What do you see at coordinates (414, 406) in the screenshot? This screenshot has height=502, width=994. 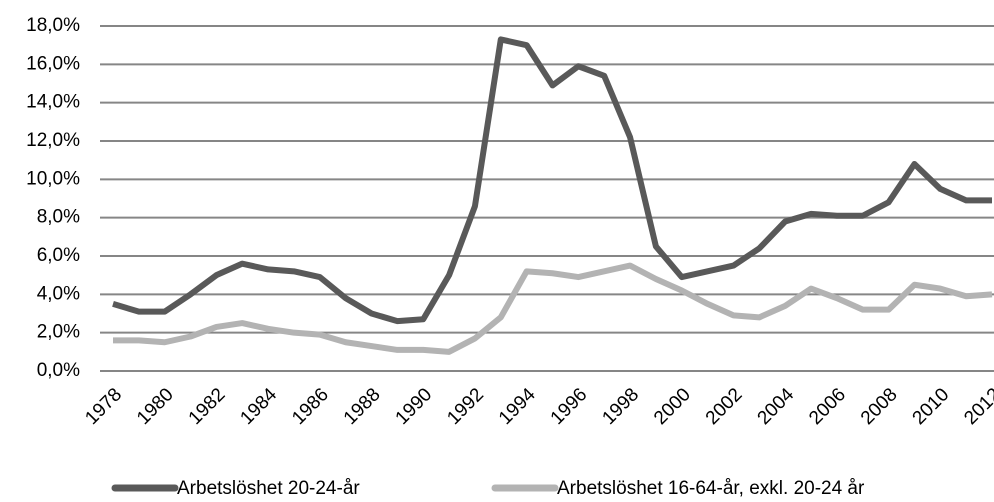 I see `x-tick-label: 1990` at bounding box center [414, 406].